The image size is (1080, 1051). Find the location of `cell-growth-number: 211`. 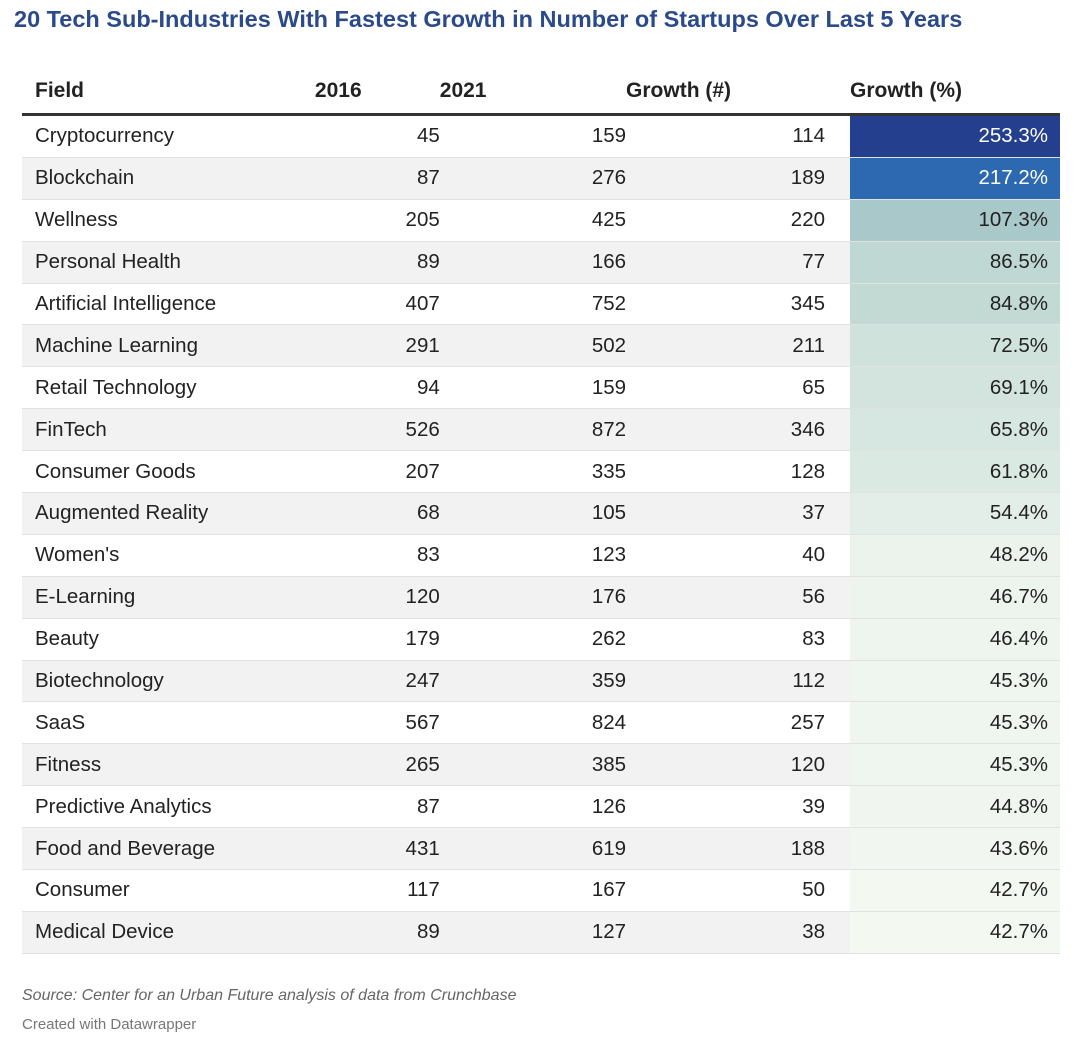

cell-growth-number: 211 is located at coordinates (809, 345).